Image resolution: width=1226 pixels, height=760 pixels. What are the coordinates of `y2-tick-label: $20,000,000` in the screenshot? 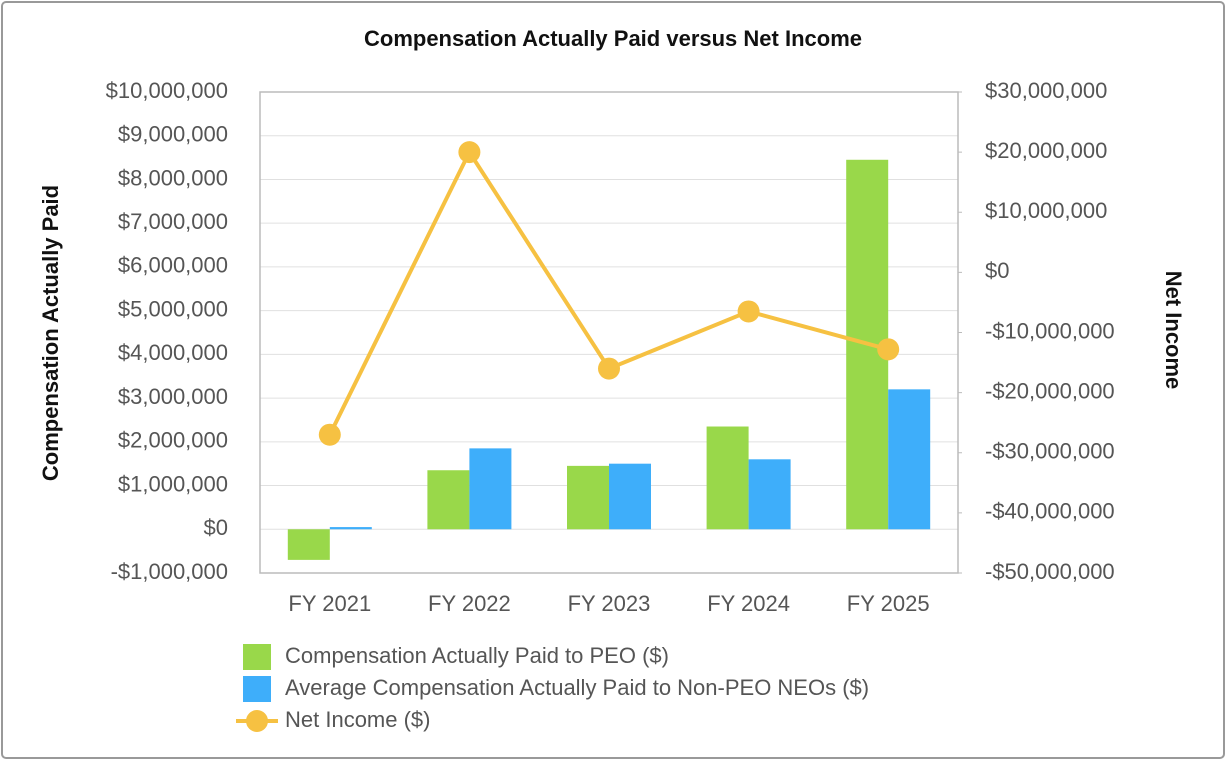 It's located at (1046, 150).